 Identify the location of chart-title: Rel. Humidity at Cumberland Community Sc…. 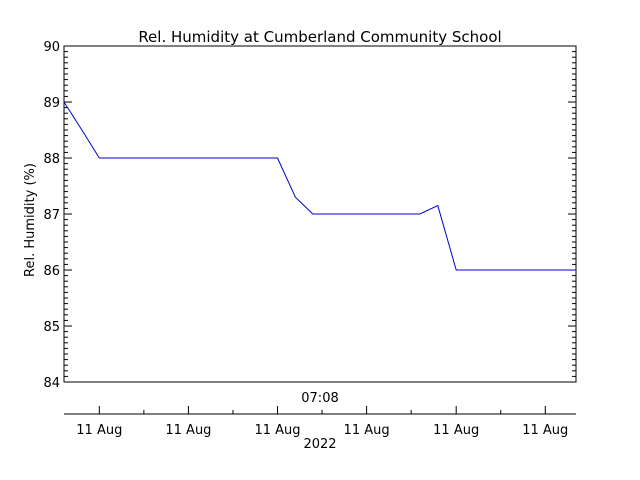
(319, 37).